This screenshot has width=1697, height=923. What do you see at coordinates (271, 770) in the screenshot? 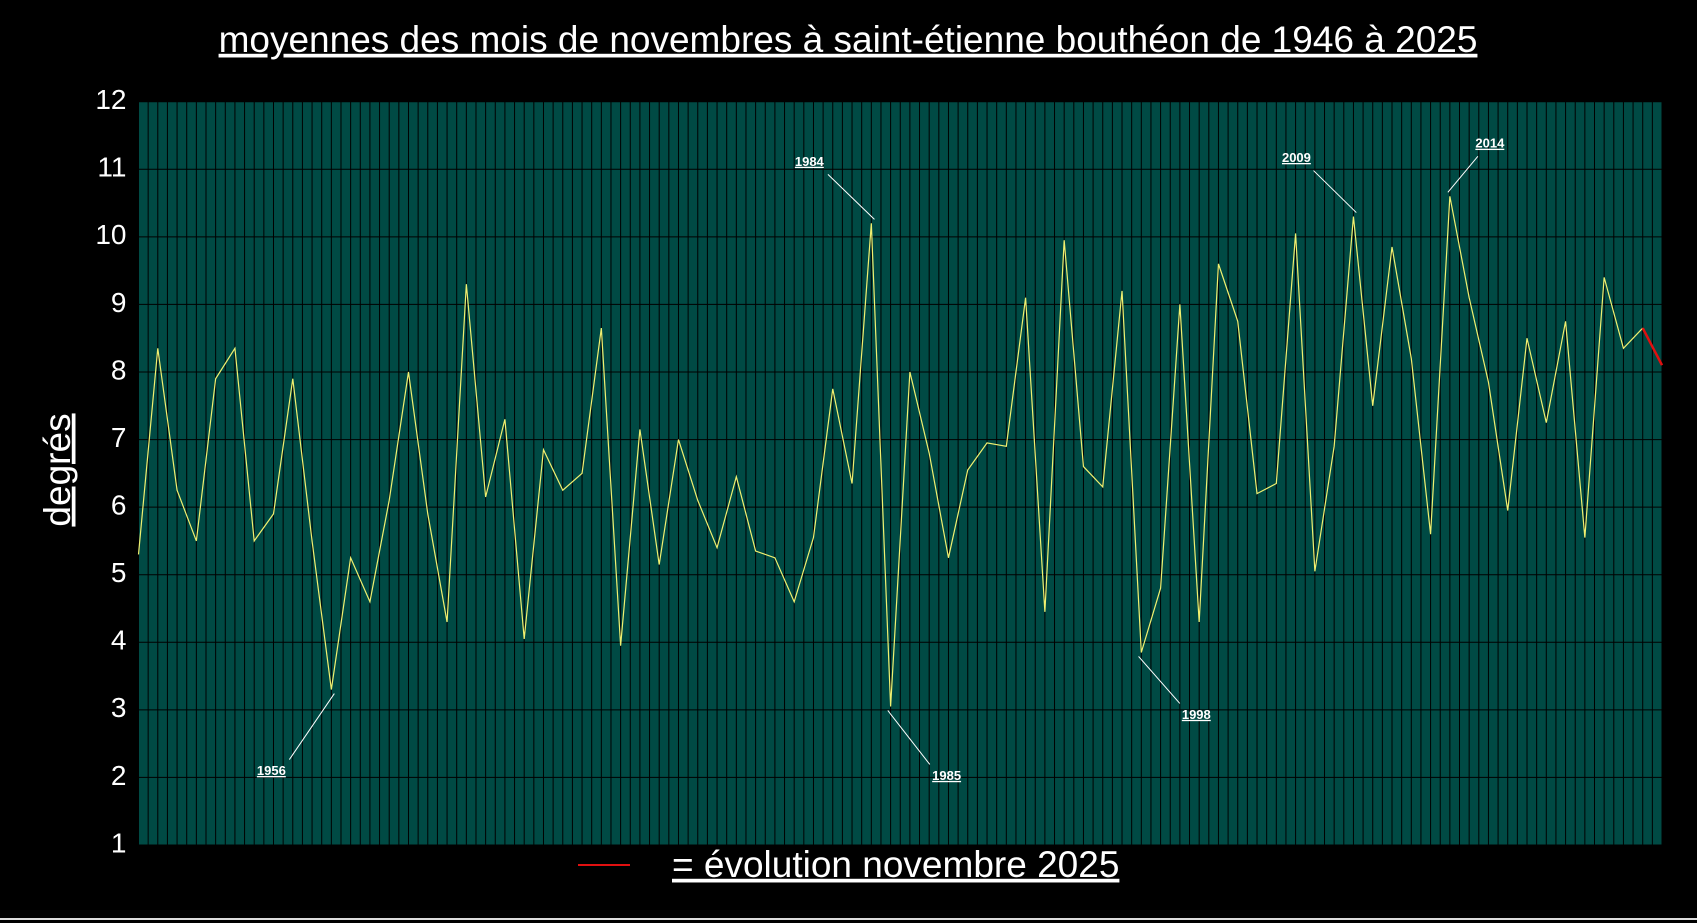
I see `annotation: 1956` at bounding box center [271, 770].